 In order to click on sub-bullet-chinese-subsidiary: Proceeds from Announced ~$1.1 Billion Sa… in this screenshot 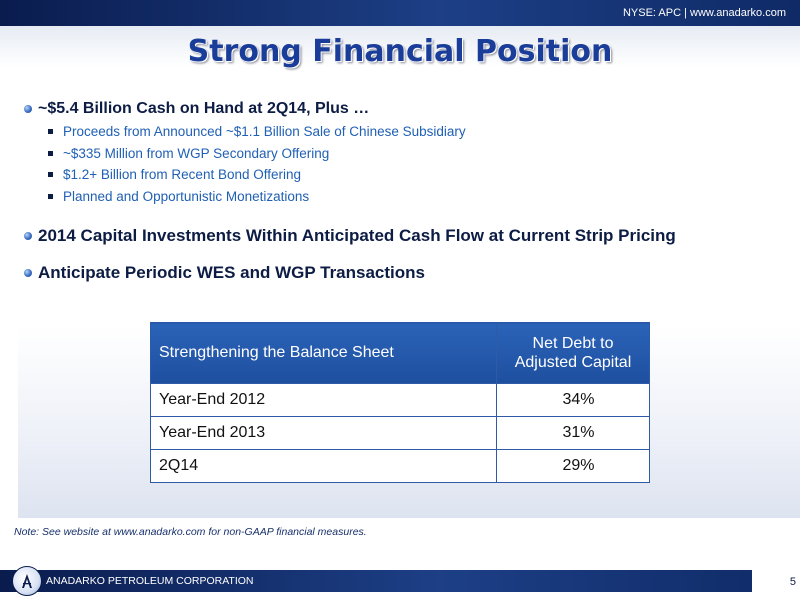, I will do `click(257, 131)`.